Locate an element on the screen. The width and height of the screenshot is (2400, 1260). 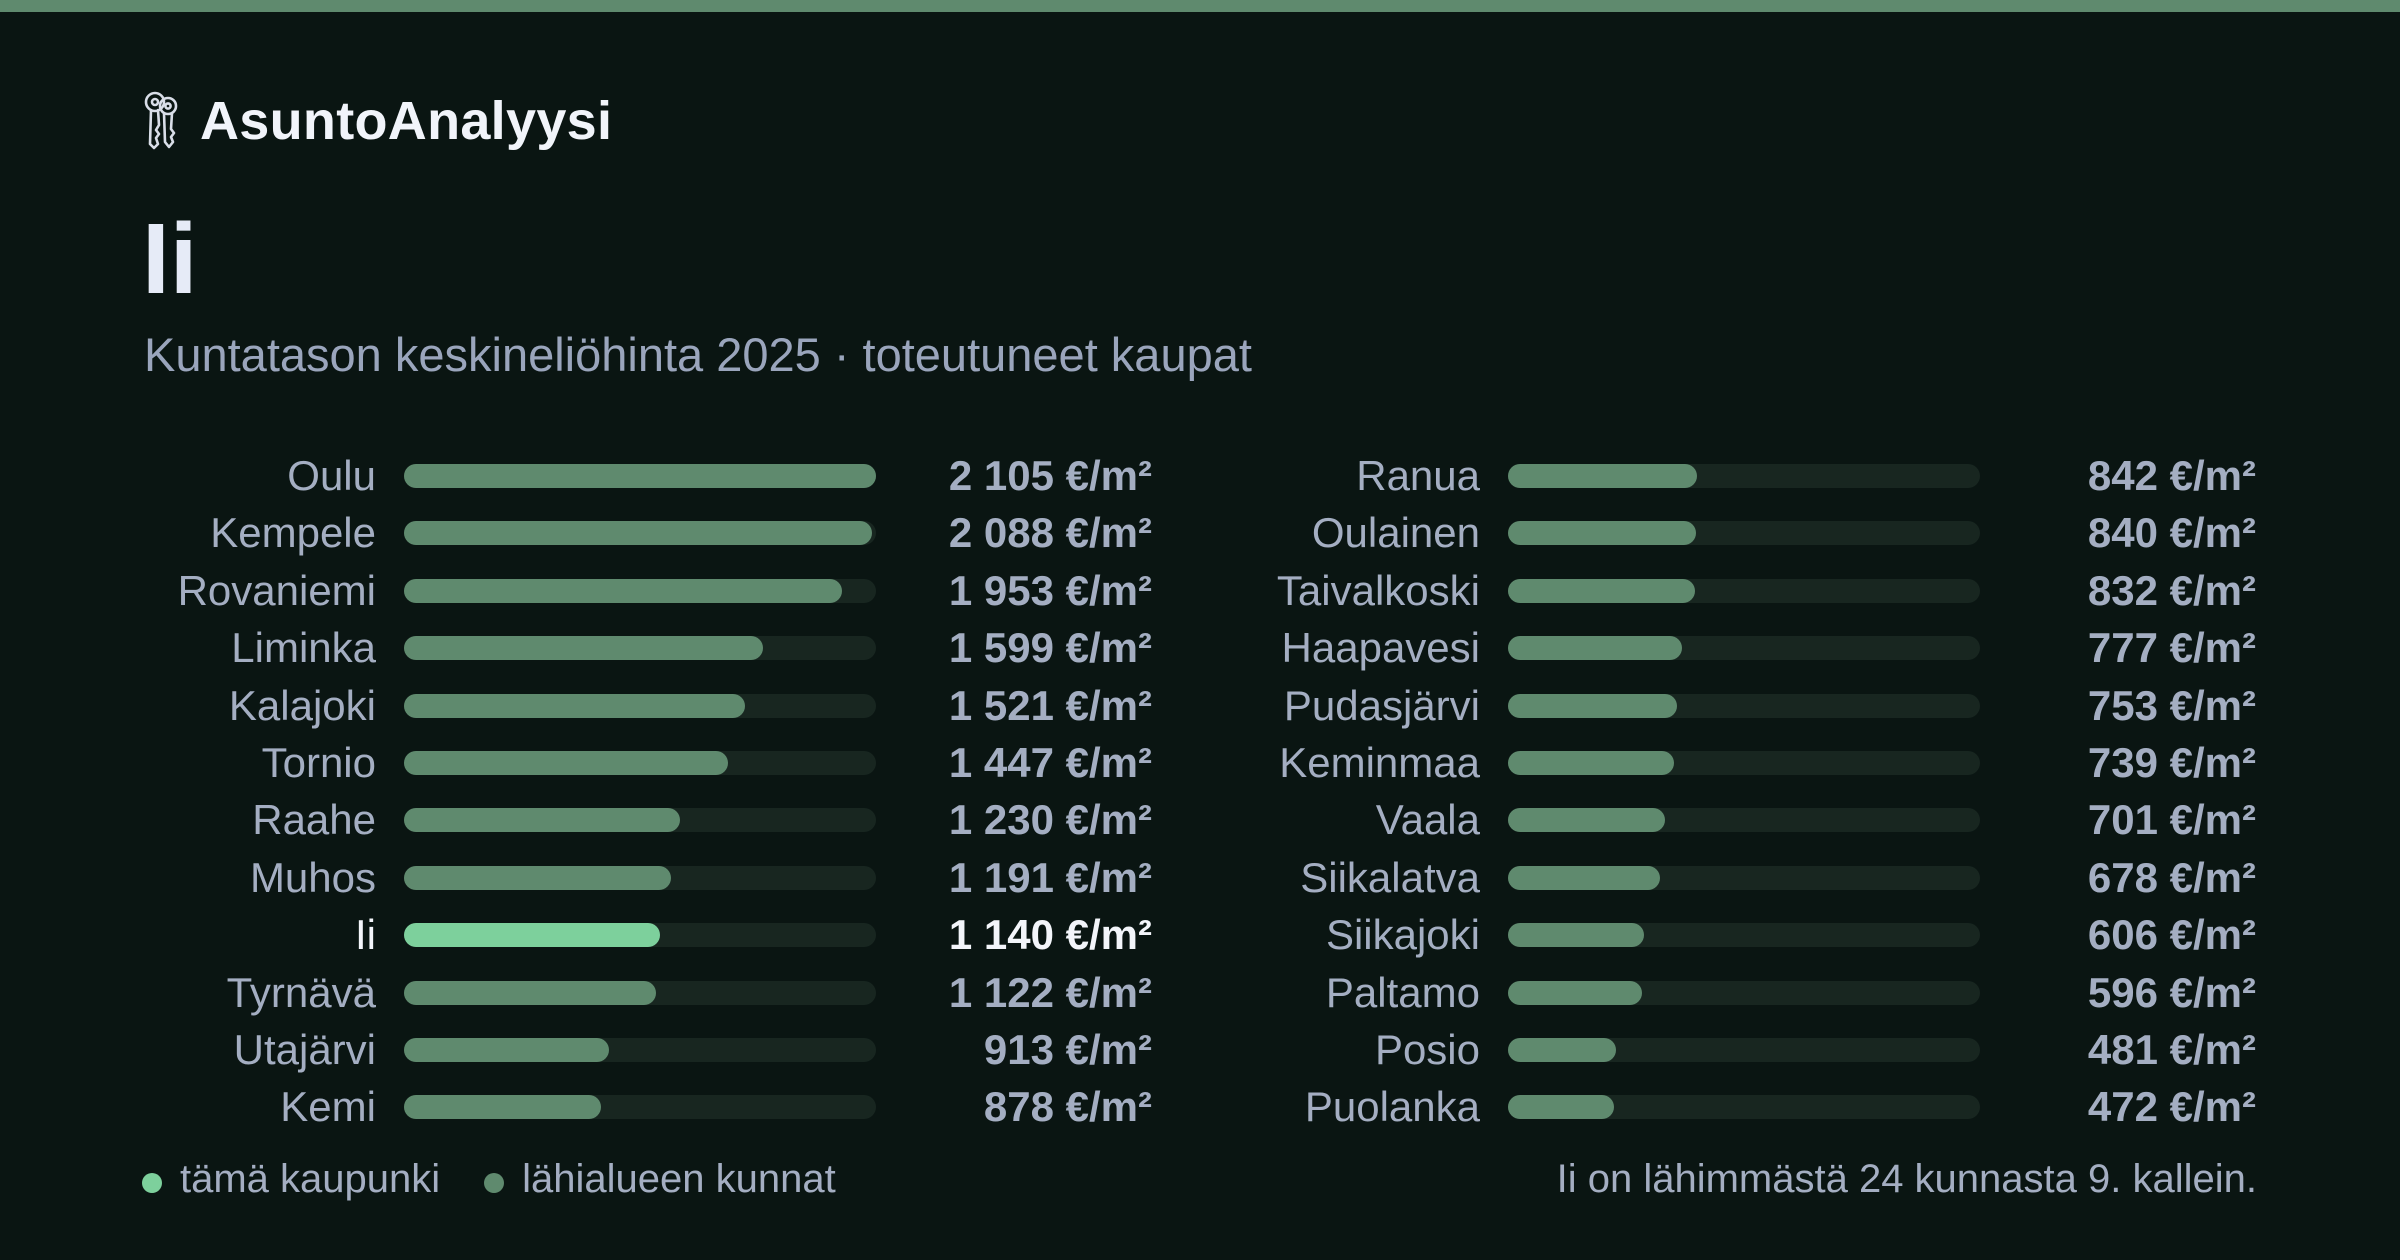
keys-icon is located at coordinates (161, 120).